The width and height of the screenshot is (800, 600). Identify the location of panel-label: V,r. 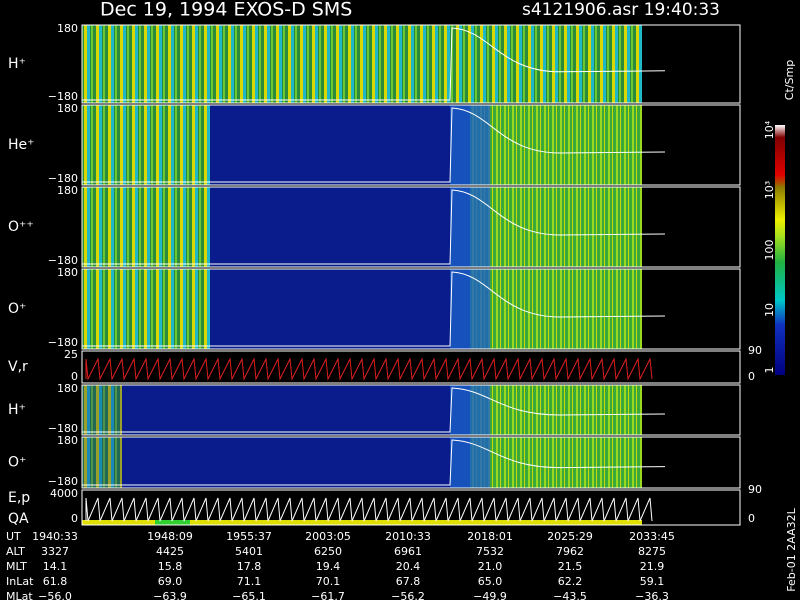
(18, 367).